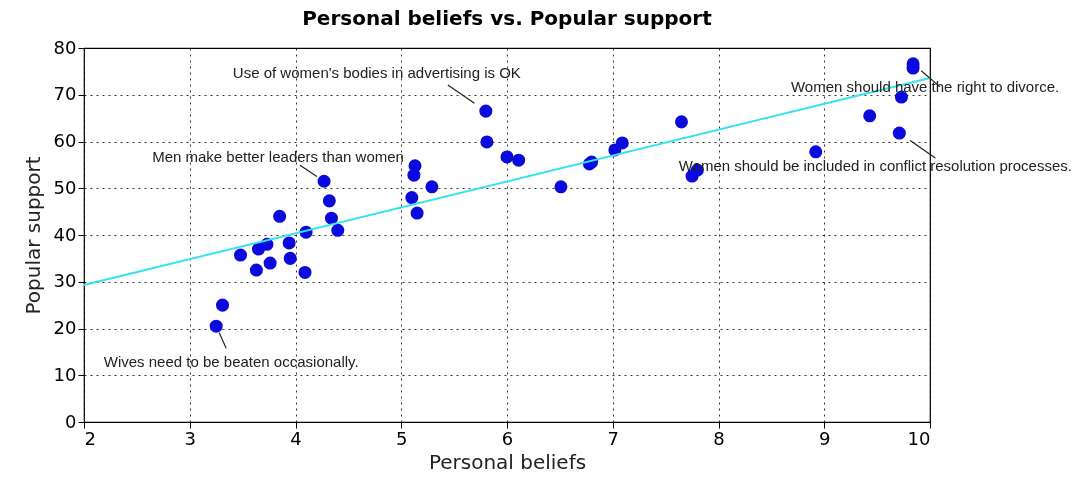 This screenshot has width=1092, height=478. What do you see at coordinates (402, 438) in the screenshot?
I see `x-tick-label: 5` at bounding box center [402, 438].